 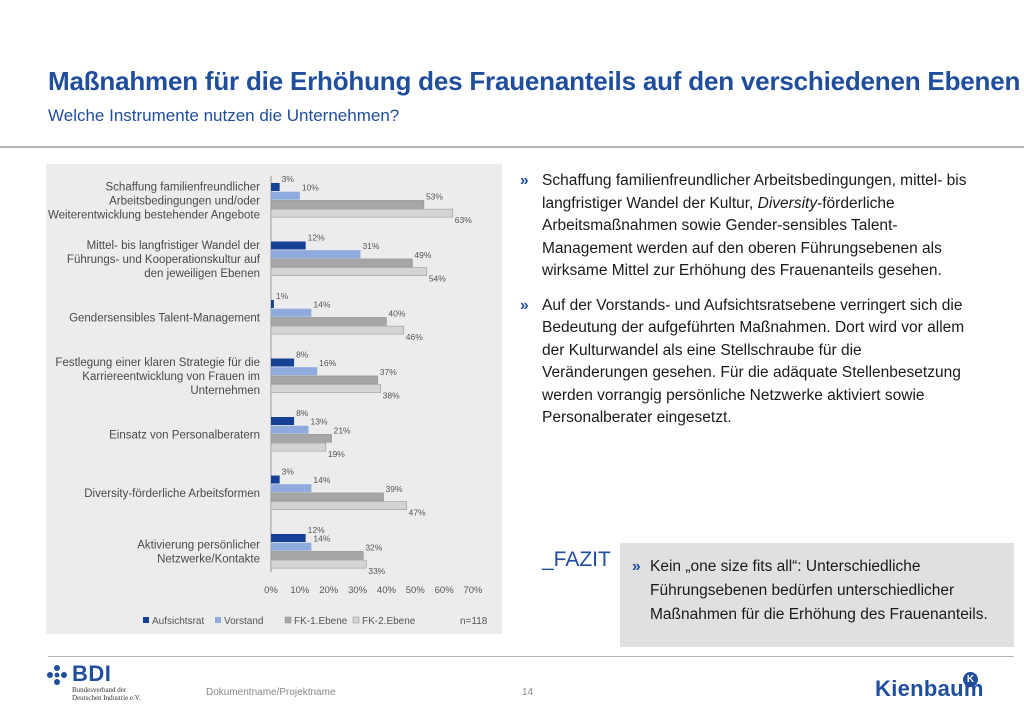 I want to click on category-label: Einsatz von Personalberatern, so click(x=184, y=435).